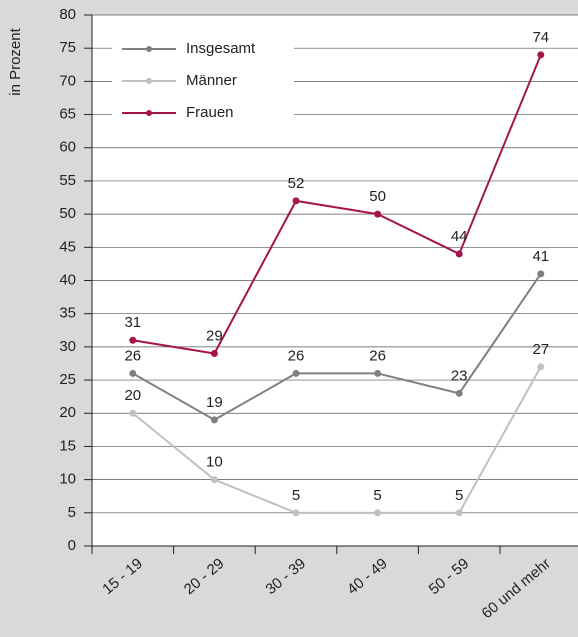 Image resolution: width=578 pixels, height=637 pixels. What do you see at coordinates (515, 588) in the screenshot?
I see `x-tick-label: 60 und mehr` at bounding box center [515, 588].